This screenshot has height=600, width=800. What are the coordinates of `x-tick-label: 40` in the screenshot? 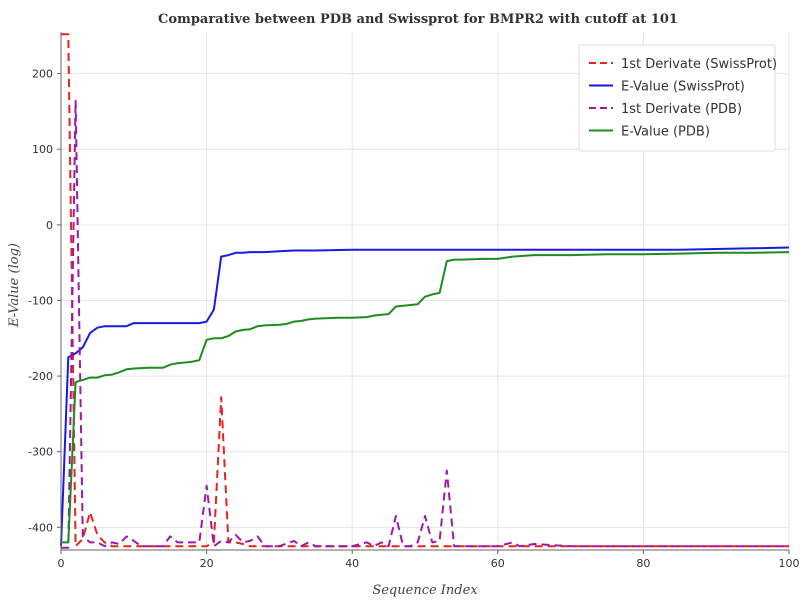 It's located at (352, 563).